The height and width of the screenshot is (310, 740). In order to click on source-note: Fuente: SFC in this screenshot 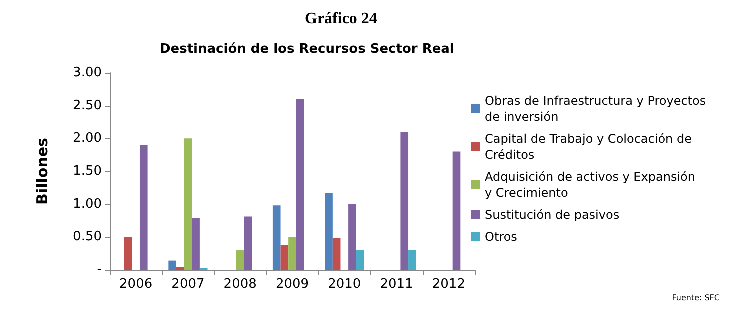, I will do `click(696, 298)`.